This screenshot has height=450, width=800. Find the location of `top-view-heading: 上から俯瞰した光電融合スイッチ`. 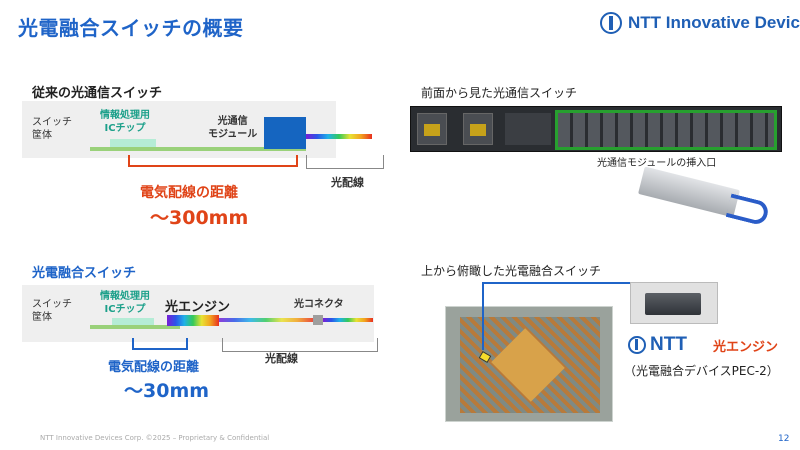

top-view-heading: 上から俯瞰した光電融合スイッチ is located at coordinates (511, 271).